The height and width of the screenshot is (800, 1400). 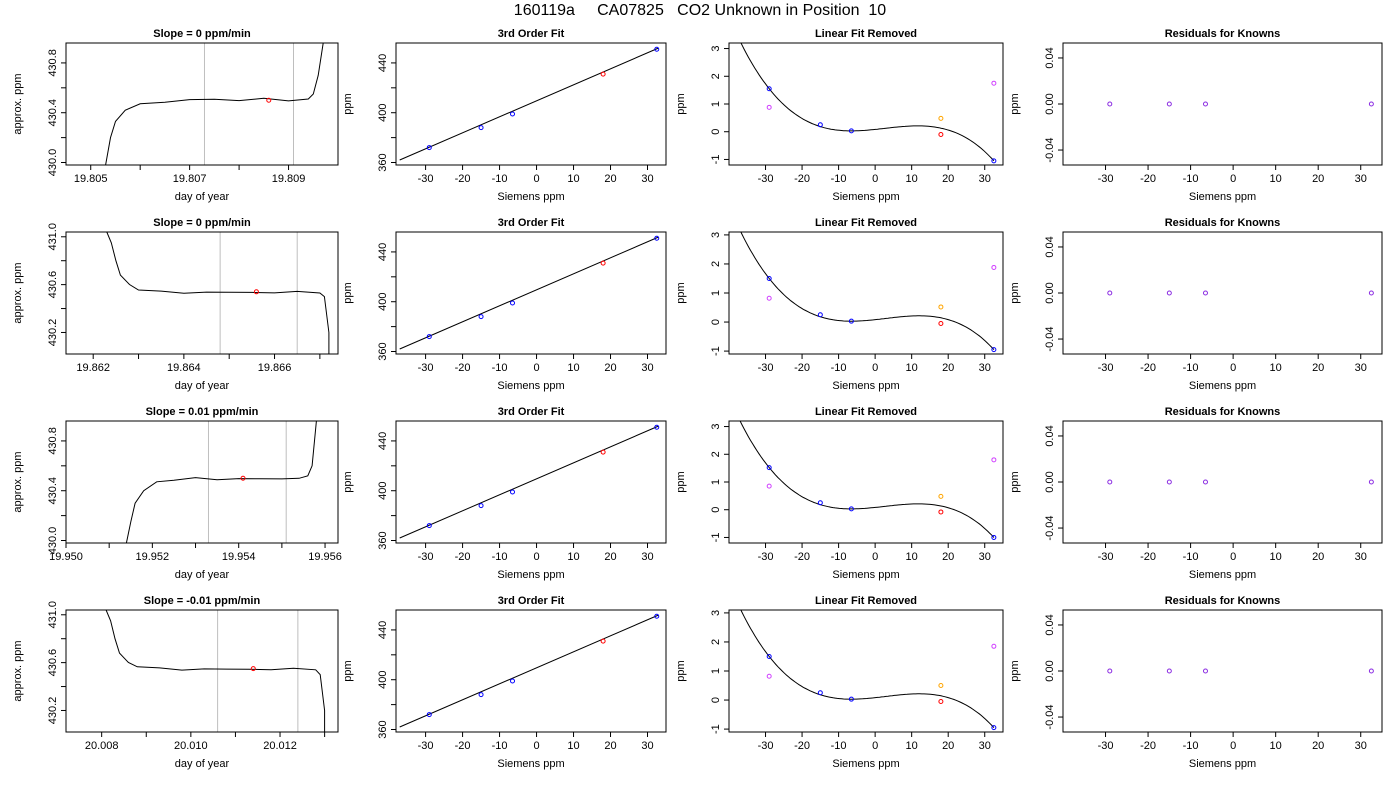 I want to click on y-tick-label: 430.6, so click(x=53, y=285).